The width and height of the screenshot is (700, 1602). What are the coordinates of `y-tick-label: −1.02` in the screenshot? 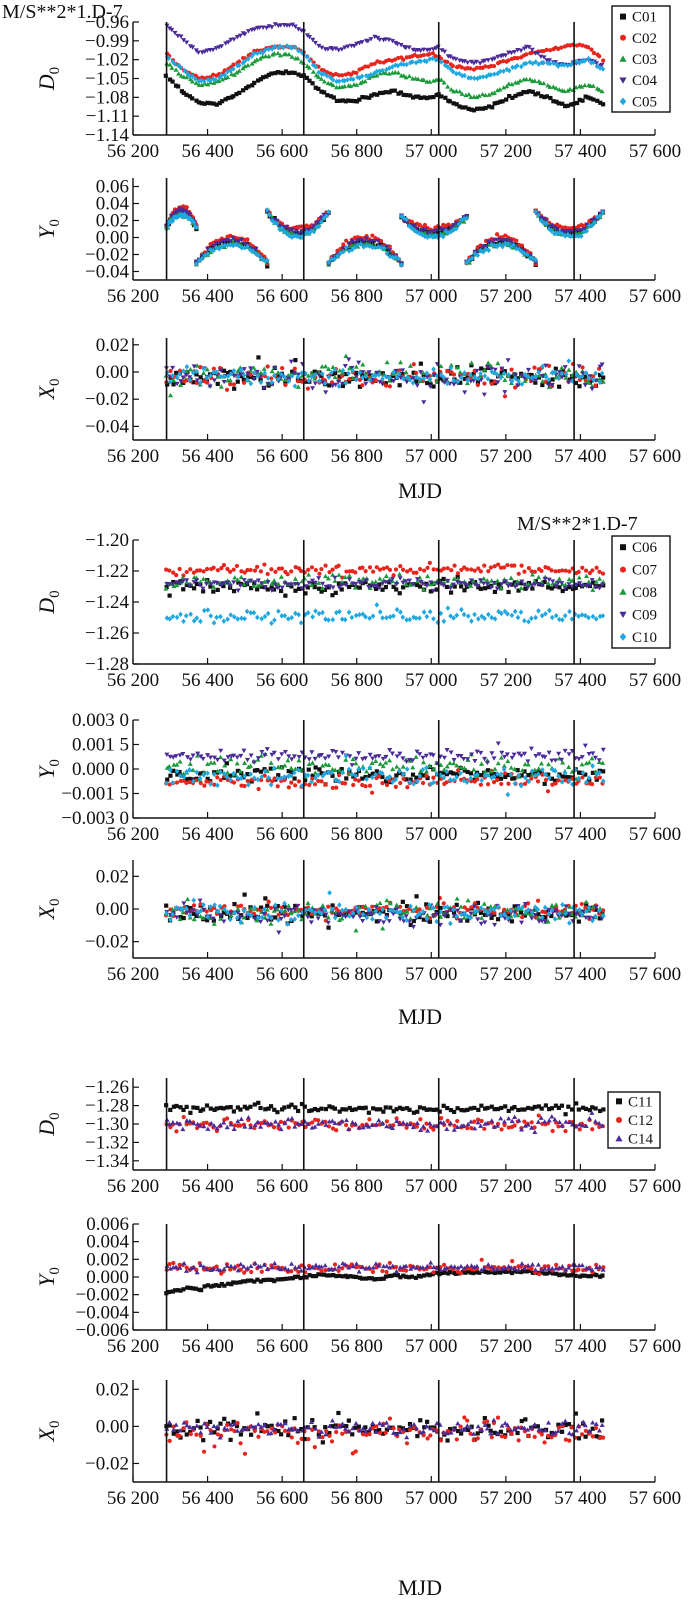 It's located at (107, 60).